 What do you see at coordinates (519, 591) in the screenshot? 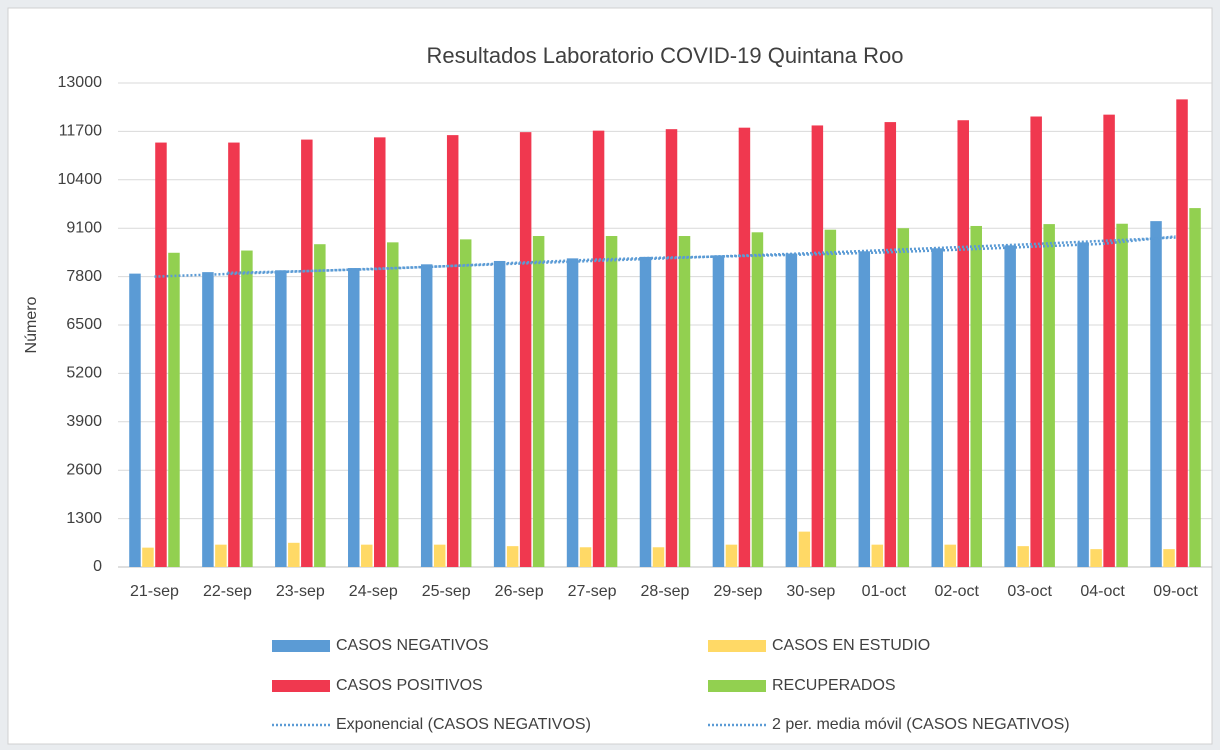
I see `x-tick-label: 26-sep` at bounding box center [519, 591].